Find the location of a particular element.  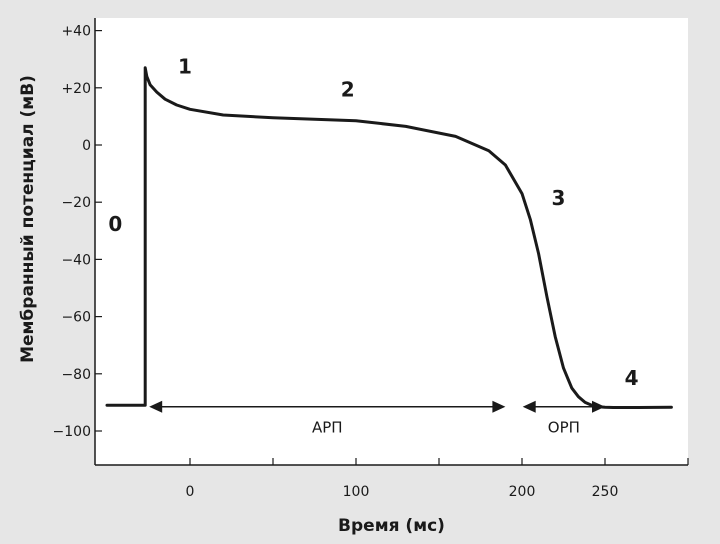

phase-label-2: 2 is located at coordinates (348, 89).